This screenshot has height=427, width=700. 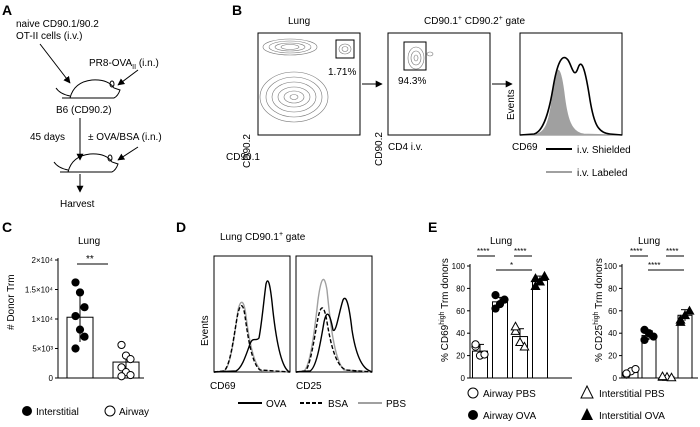 I want to click on flow-histogram-cd69: Events CD69 i.v. Shielded i.v. Labeled, so click(x=568, y=105).